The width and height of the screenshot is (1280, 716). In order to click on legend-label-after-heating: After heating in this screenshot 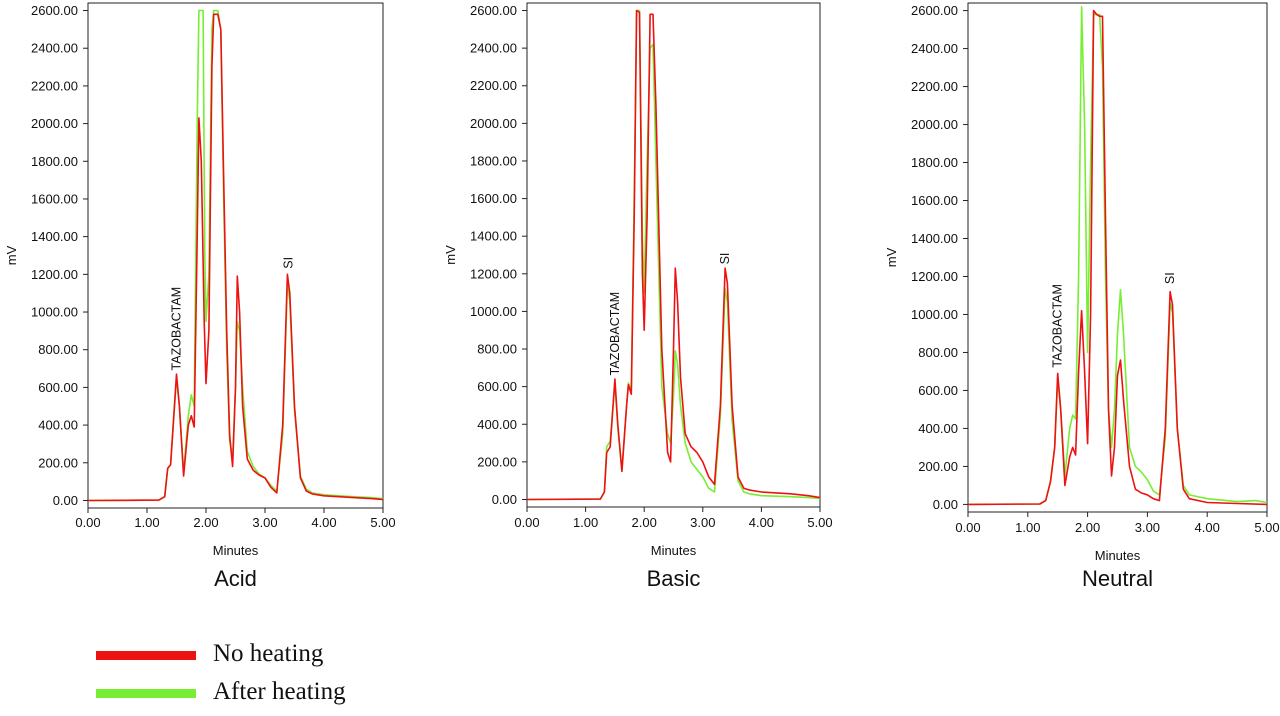, I will do `click(279, 691)`.